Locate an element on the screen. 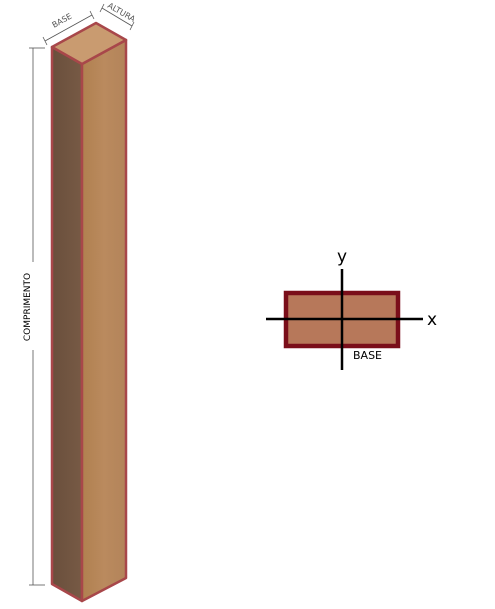  comprimento-dimension-label: COMPRIMENTO is located at coordinates (28, 307).